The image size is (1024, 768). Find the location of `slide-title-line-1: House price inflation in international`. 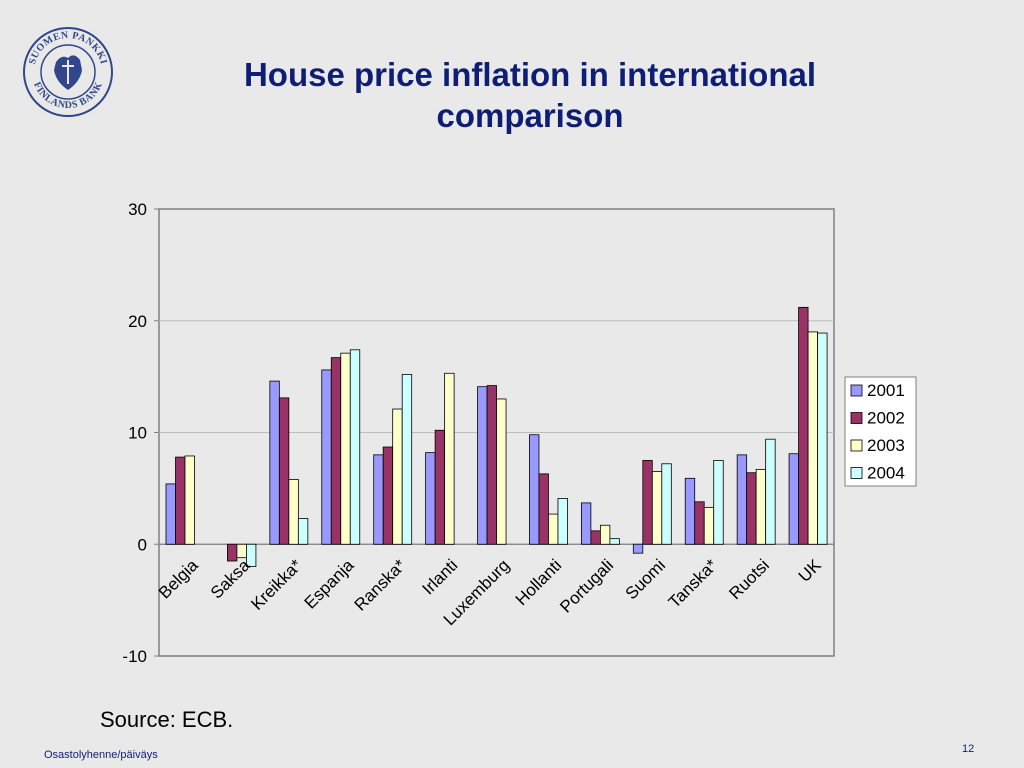

slide-title-line-1: House price inflation in international is located at coordinates (530, 74).